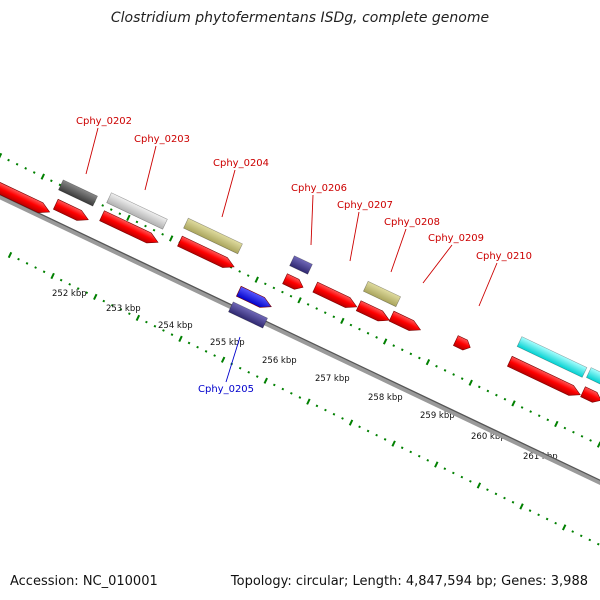  Describe the element at coordinates (437, 416) in the screenshot. I see `ruler-label: 259 kbp` at that location.